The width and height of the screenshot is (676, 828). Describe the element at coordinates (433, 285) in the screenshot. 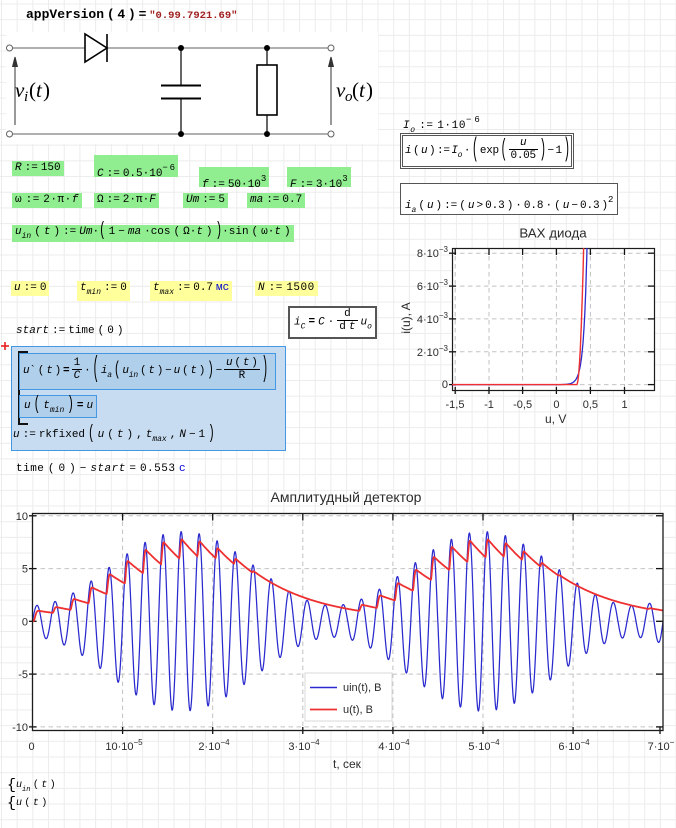

I see `svg-text: 6·10⁻³` at that location.